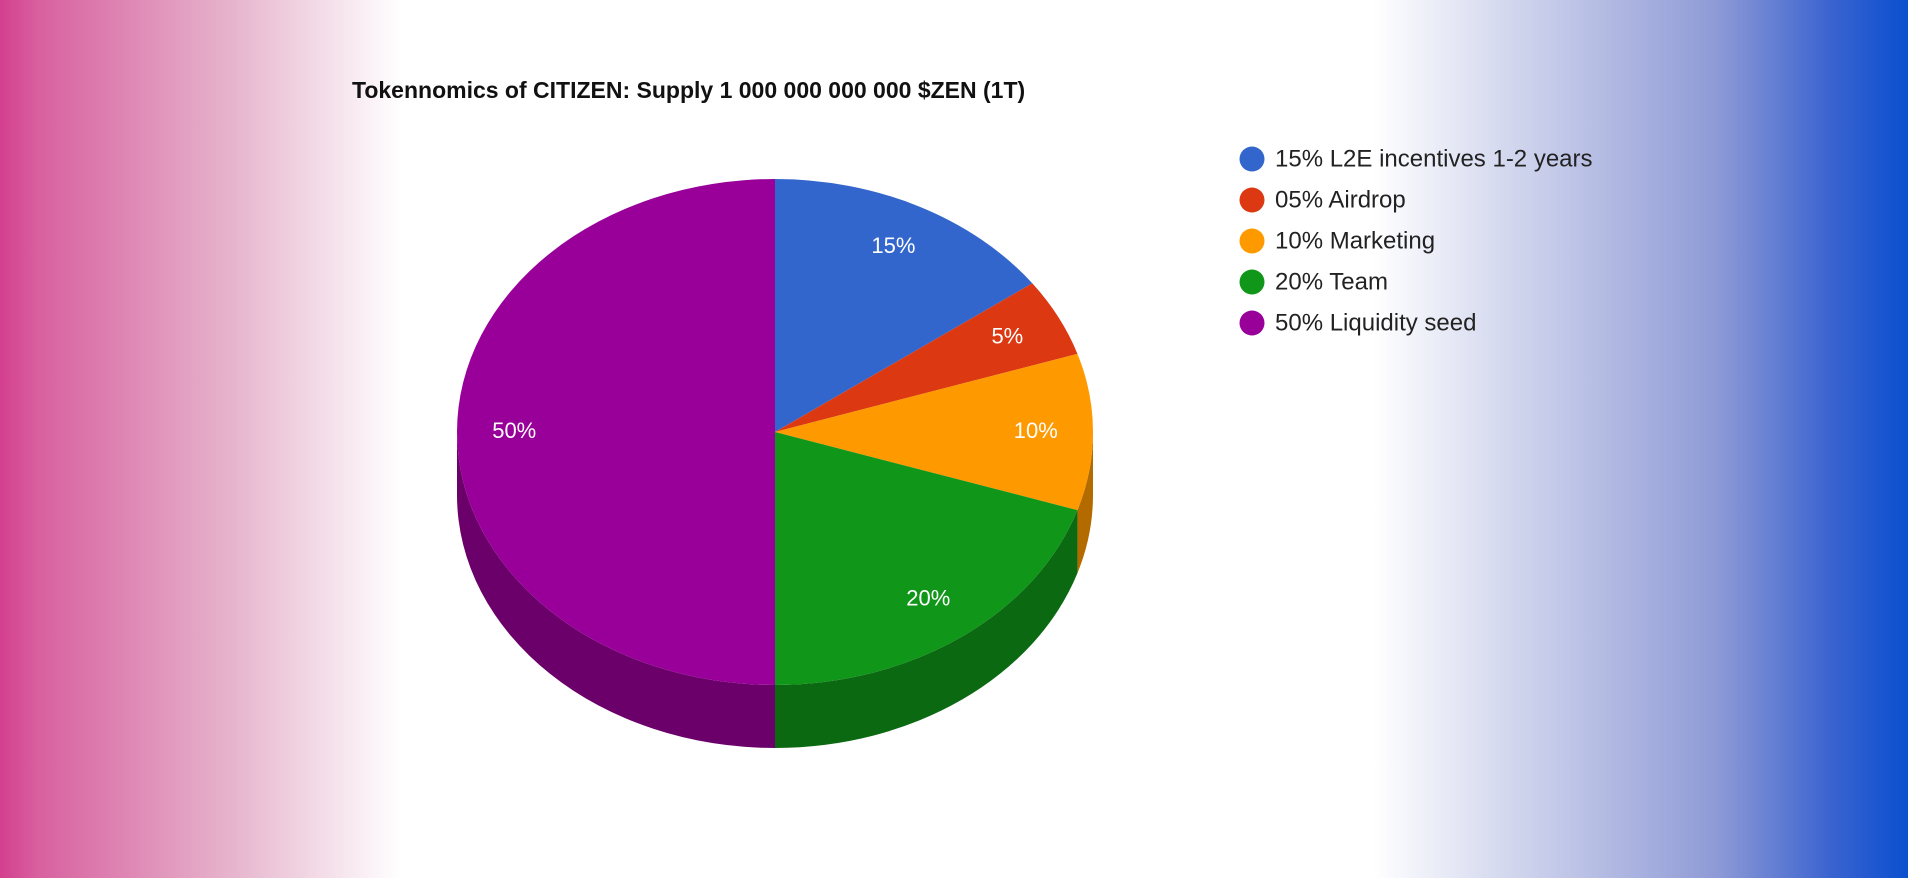 This screenshot has height=878, width=1908. I want to click on slice-label: 10%, so click(1036, 430).